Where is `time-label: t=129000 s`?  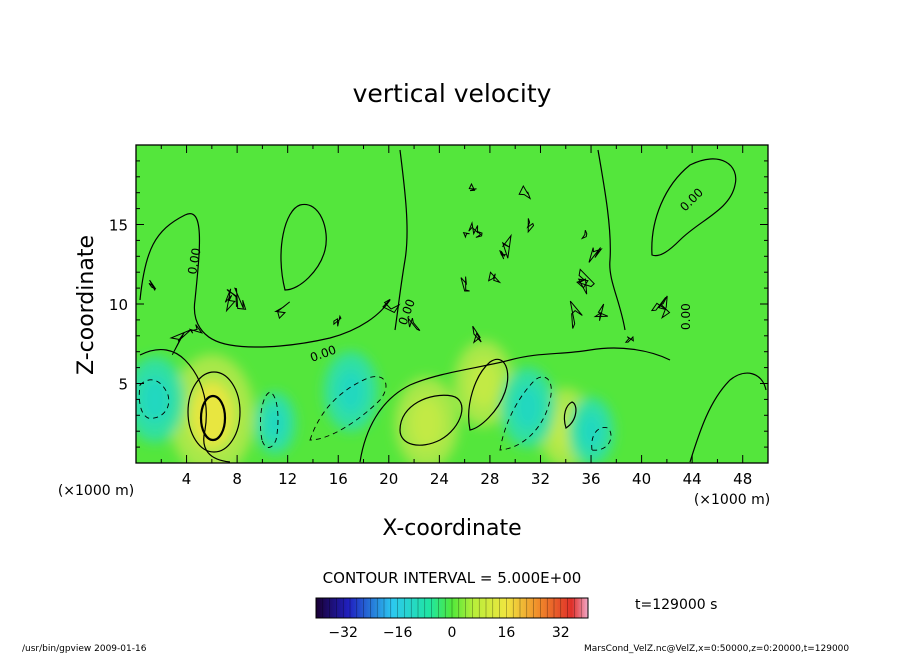 time-label: t=129000 s is located at coordinates (676, 605).